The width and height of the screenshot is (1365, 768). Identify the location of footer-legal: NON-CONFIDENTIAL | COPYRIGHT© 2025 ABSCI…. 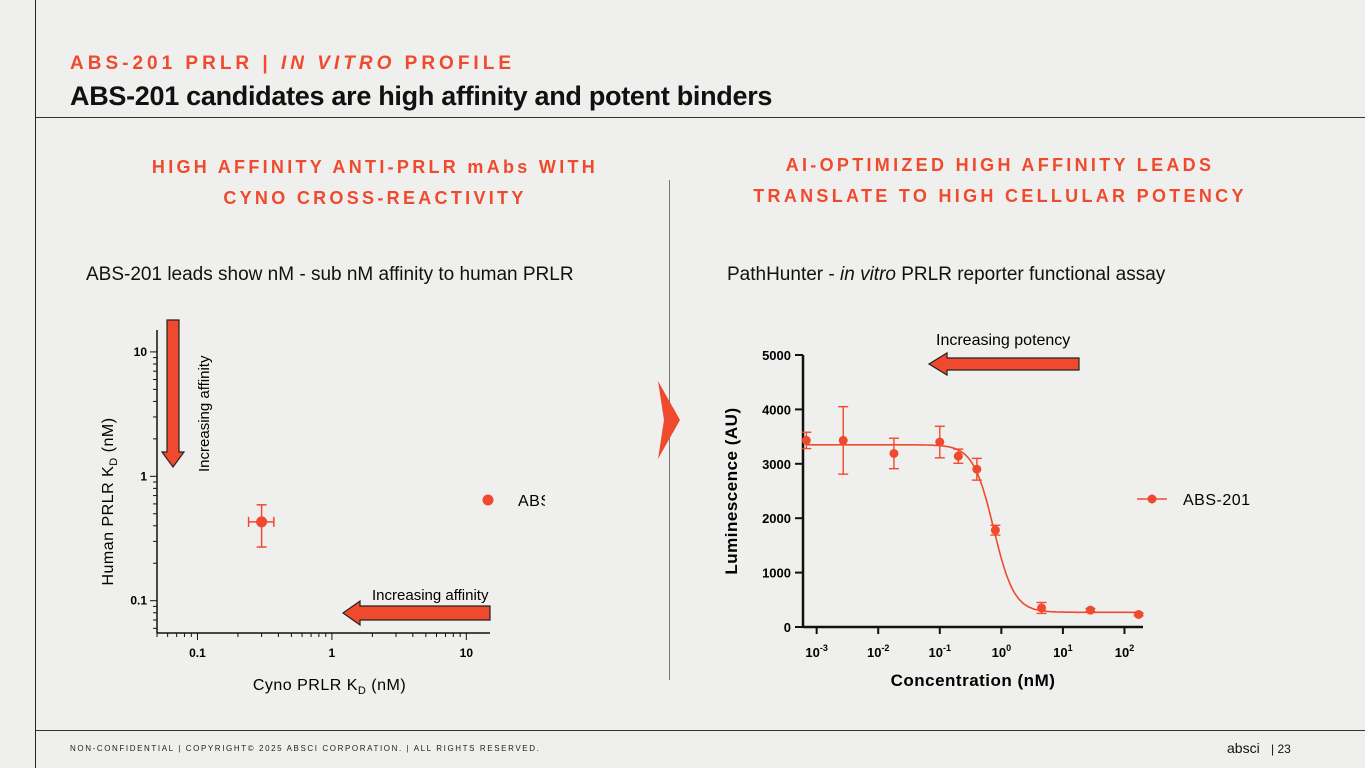
(305, 748).